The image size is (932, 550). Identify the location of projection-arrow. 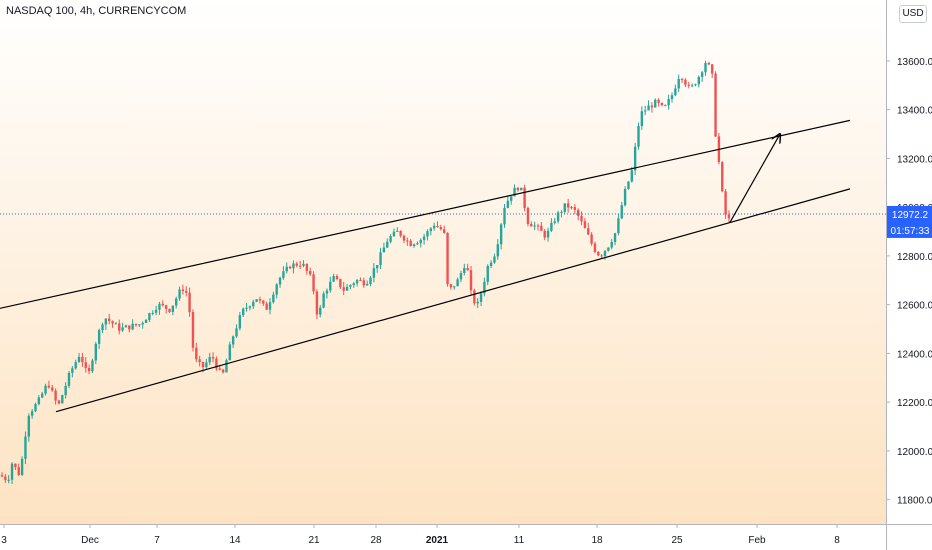
(754, 178).